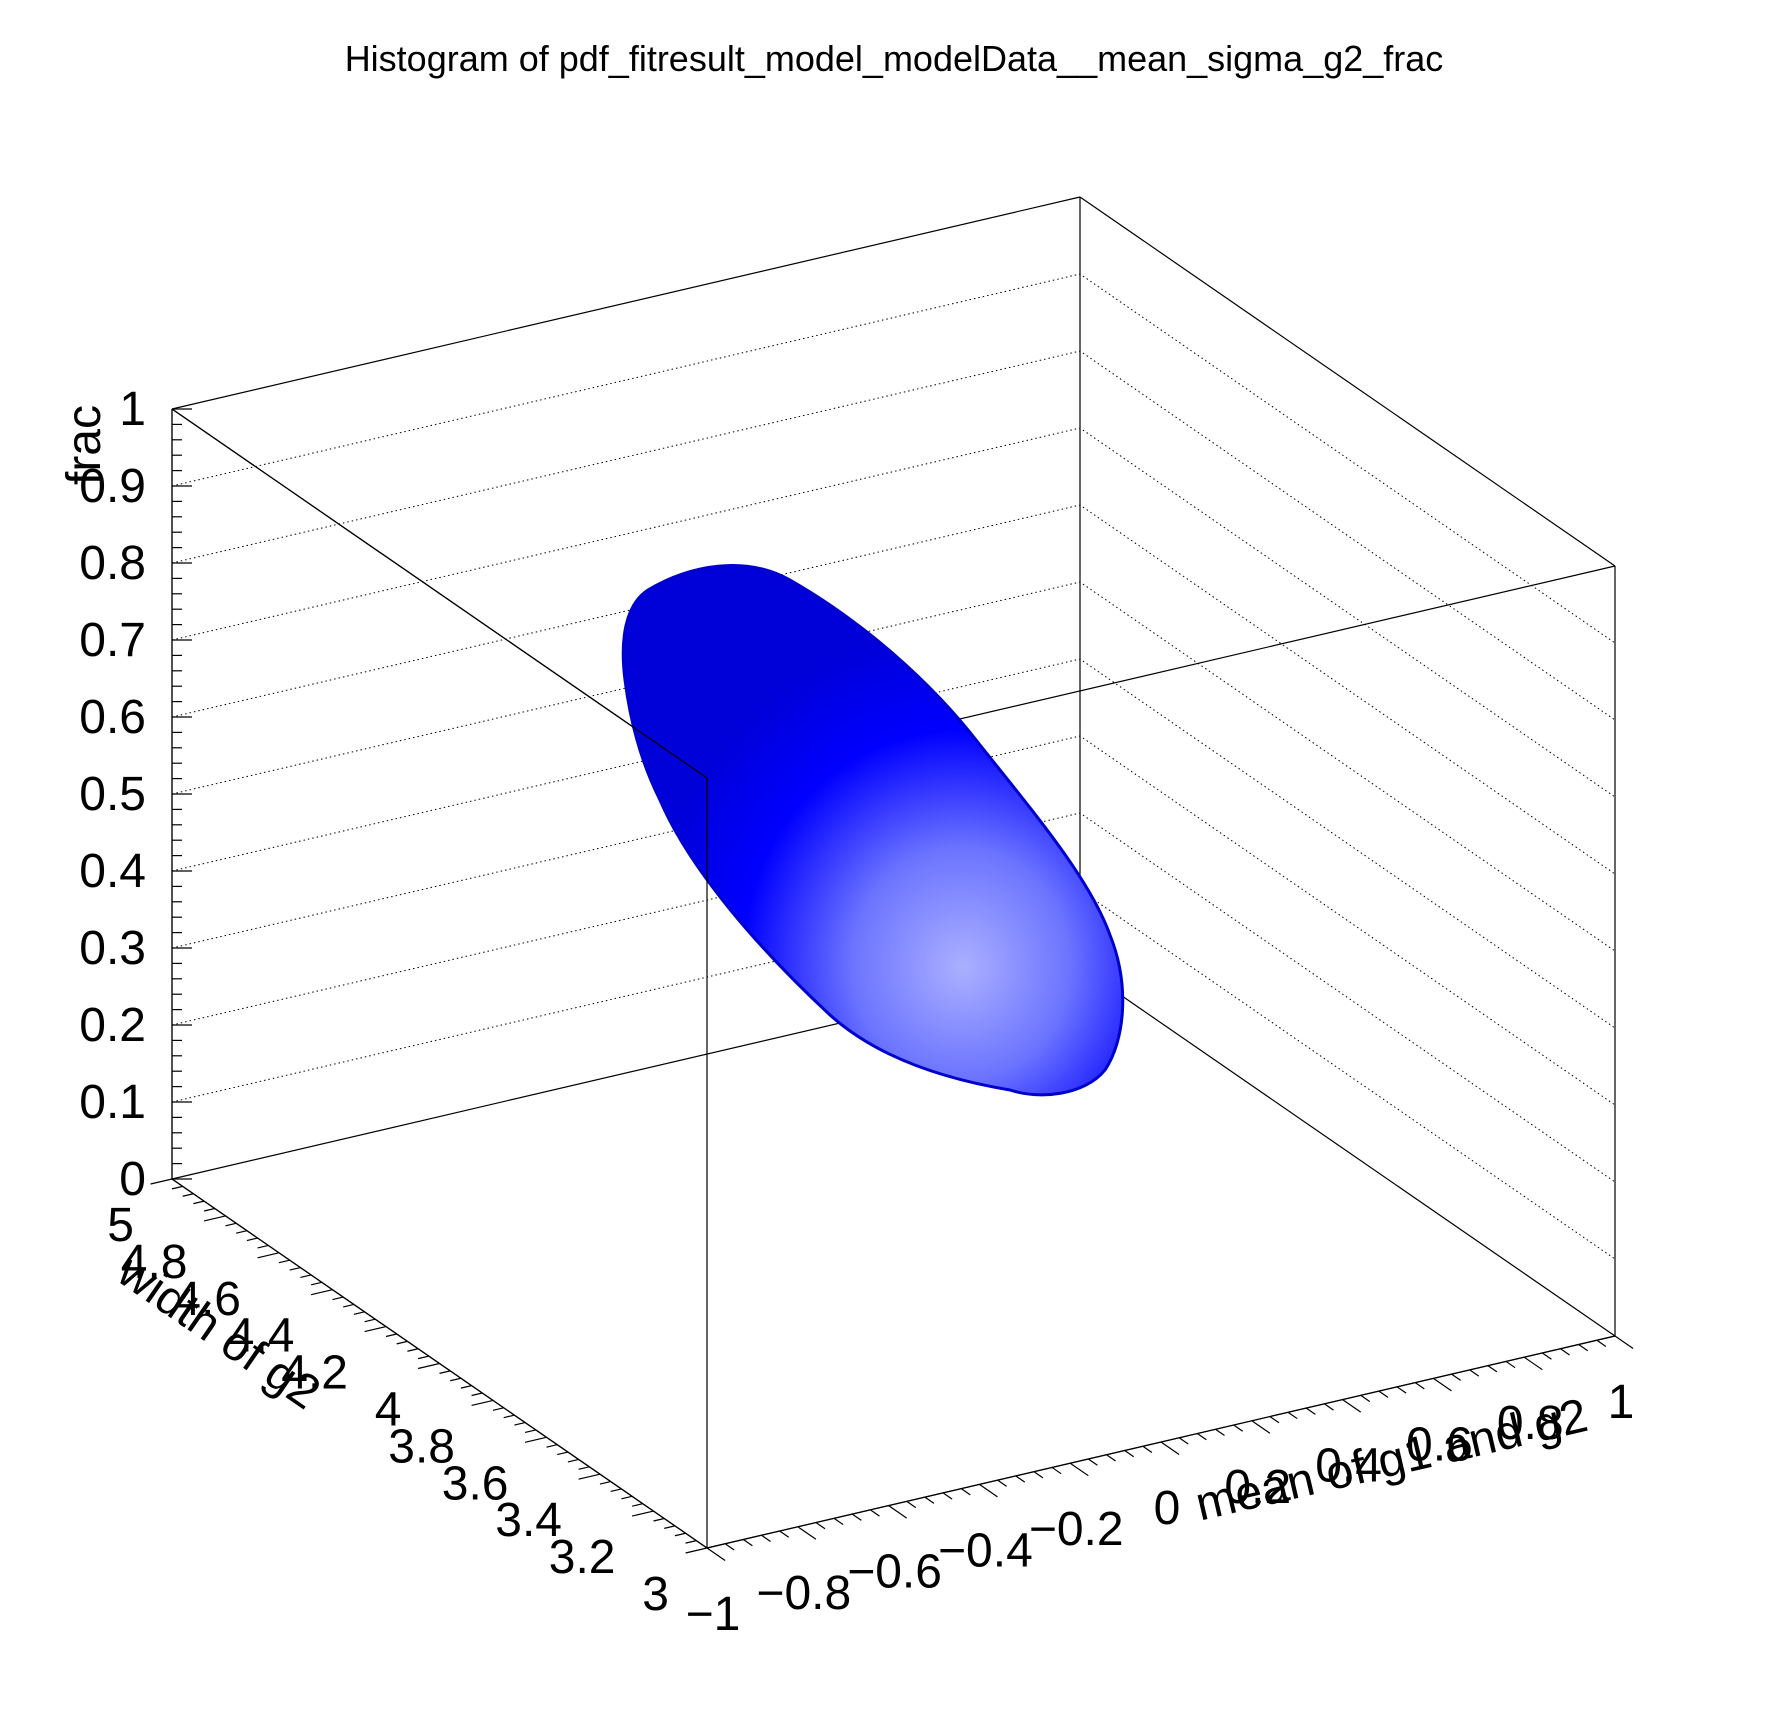 This screenshot has width=1788, height=1716. I want to click on z-tick-label: 0.1, so click(112, 1102).